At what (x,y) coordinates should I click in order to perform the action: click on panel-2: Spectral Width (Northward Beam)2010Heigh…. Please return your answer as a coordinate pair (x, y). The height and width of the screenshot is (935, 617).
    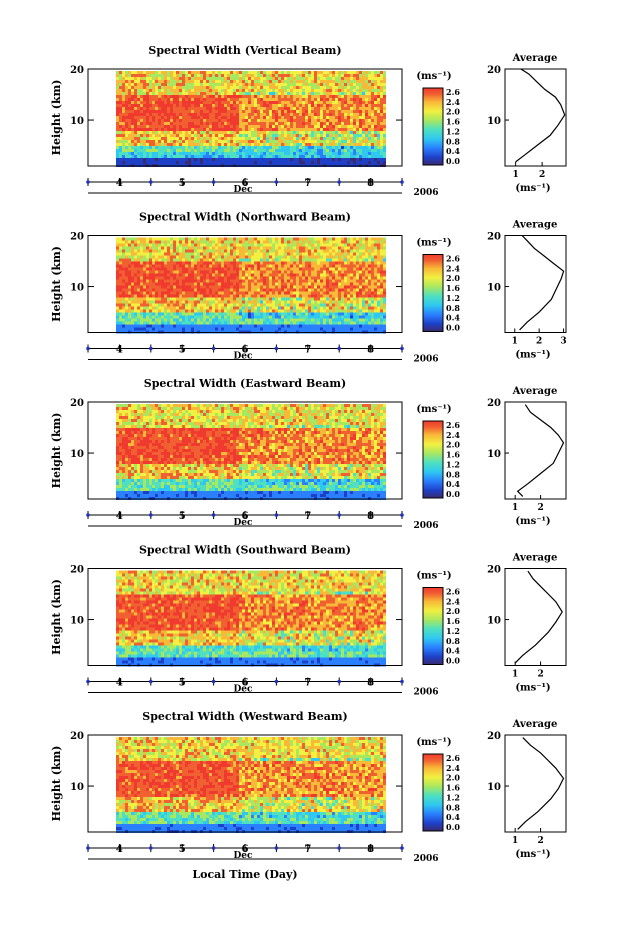
    Looking at the image, I should click on (308, 288).